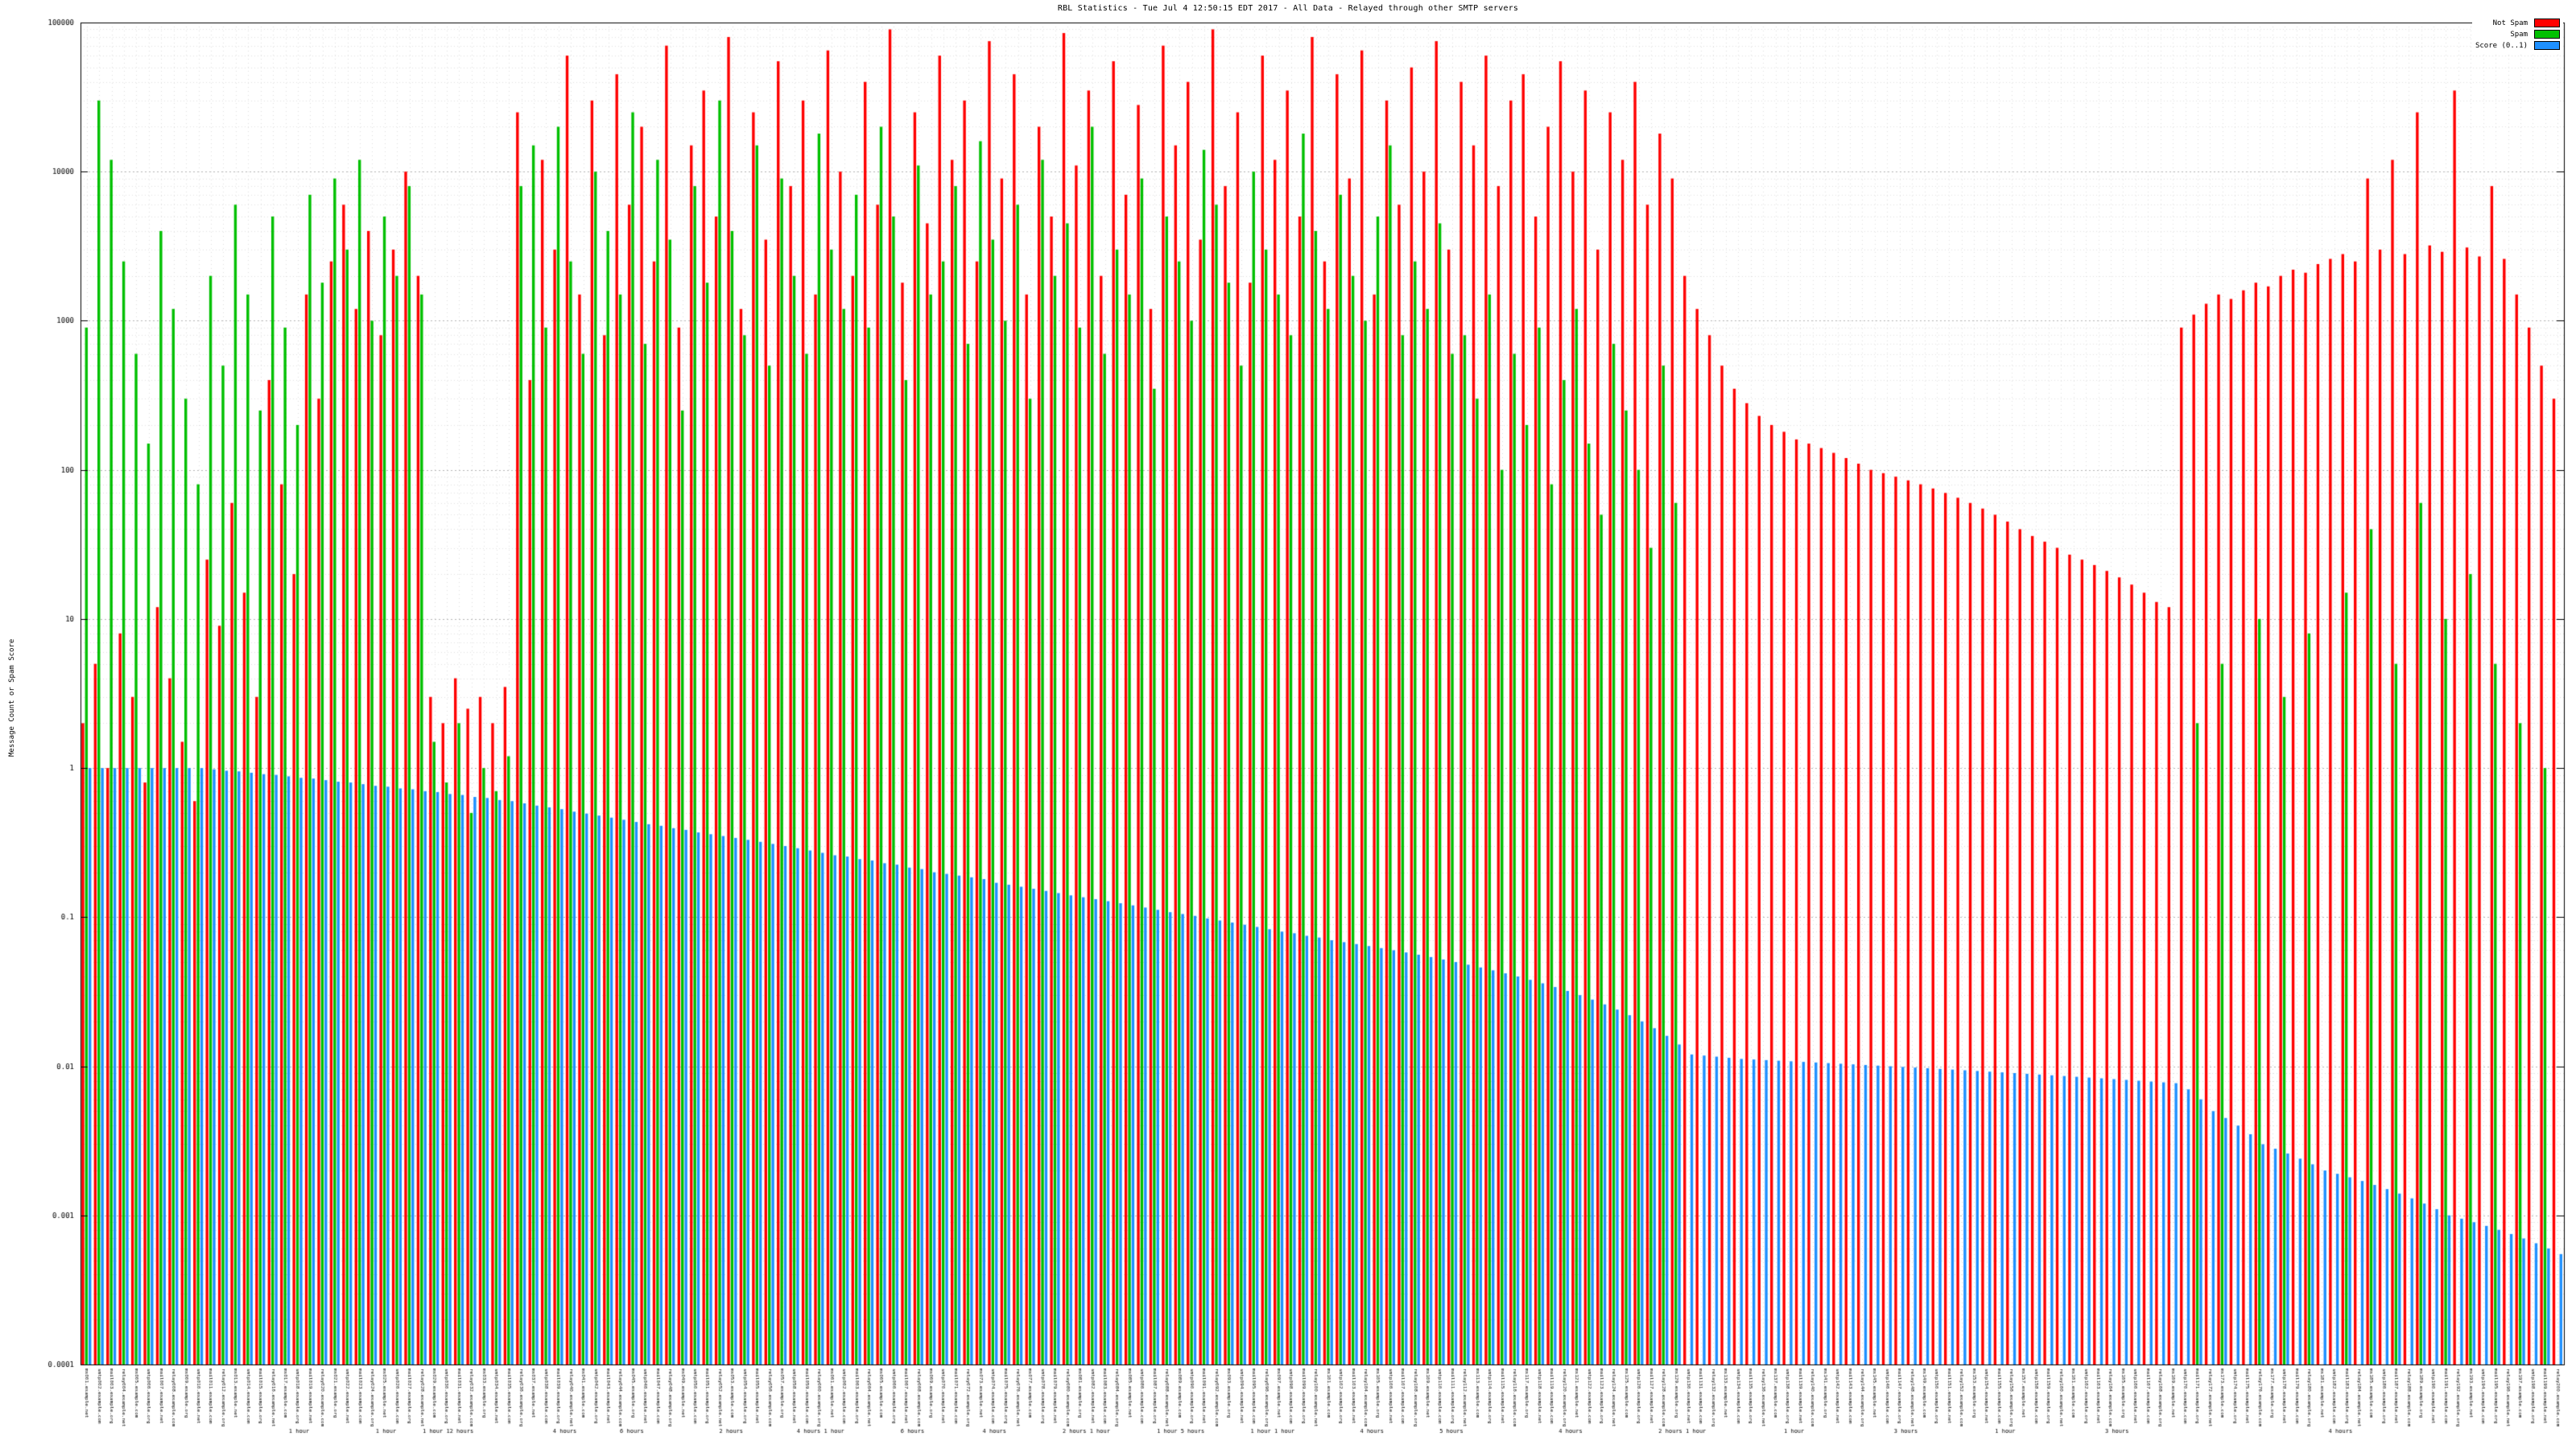 The image size is (2576, 1449). I want to click on legend-item-spam: Spam, so click(2517, 34).